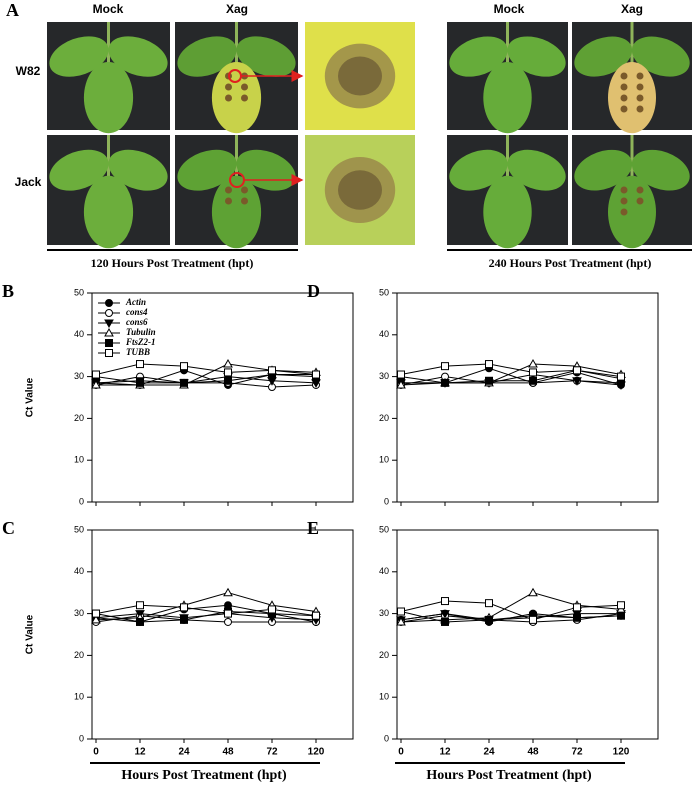 This screenshot has height=788, width=698. I want to click on panel-label: A, so click(12, 10).